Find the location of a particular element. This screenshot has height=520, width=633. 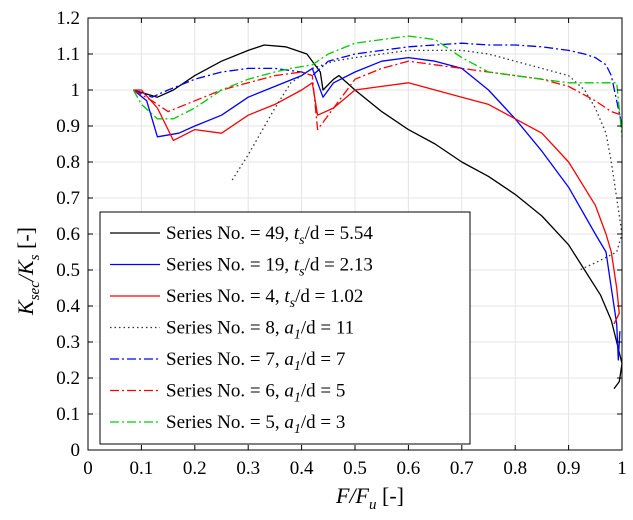

x-tick-label: 0.7 is located at coordinates (462, 468).